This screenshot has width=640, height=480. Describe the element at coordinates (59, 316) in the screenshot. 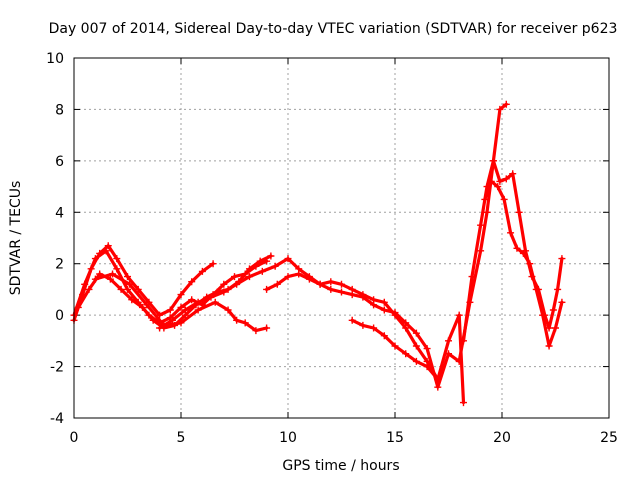

I see `y-tick-label: 0` at that location.